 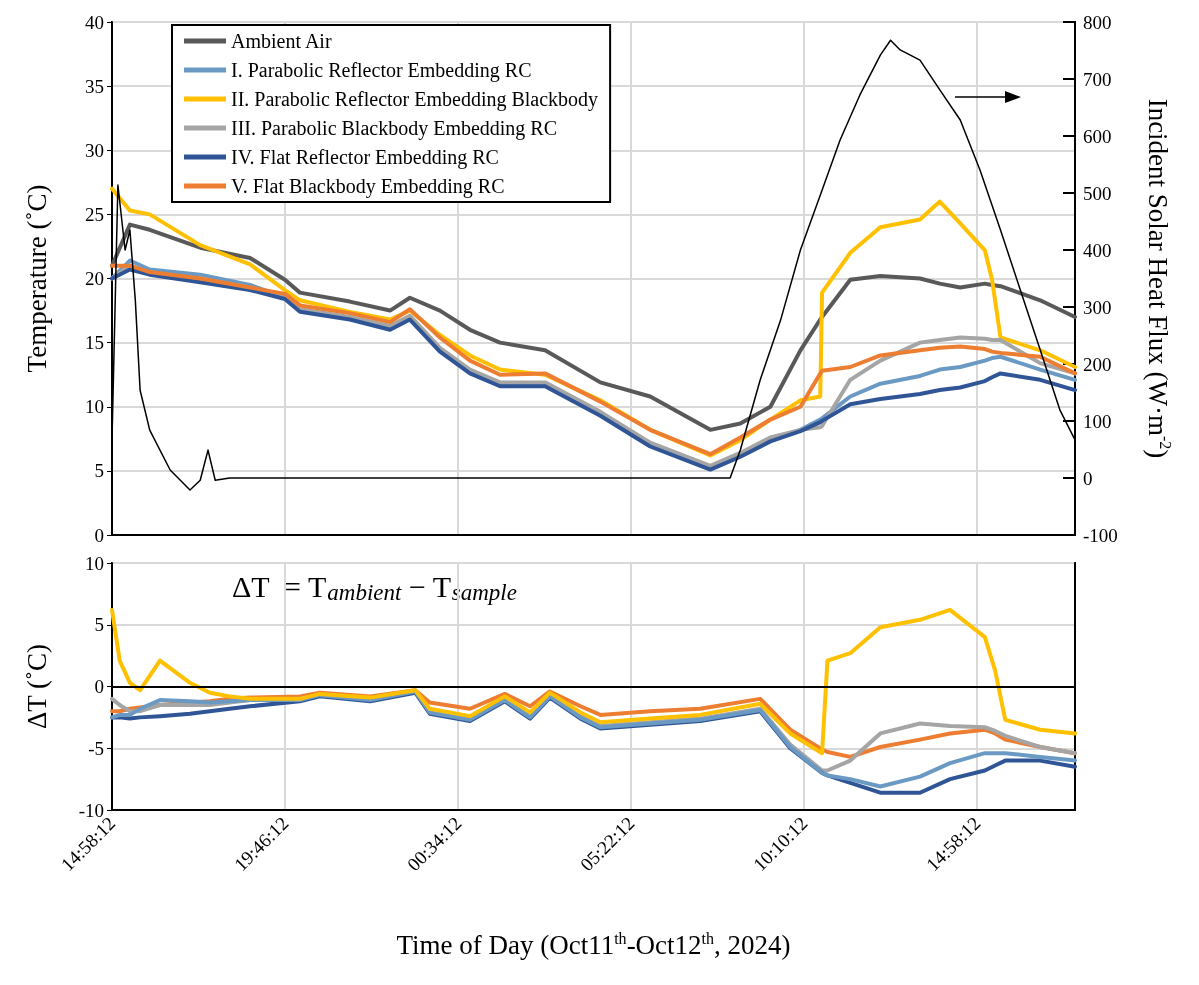 I want to click on y2-tick-label: 0, so click(x=1088, y=478).